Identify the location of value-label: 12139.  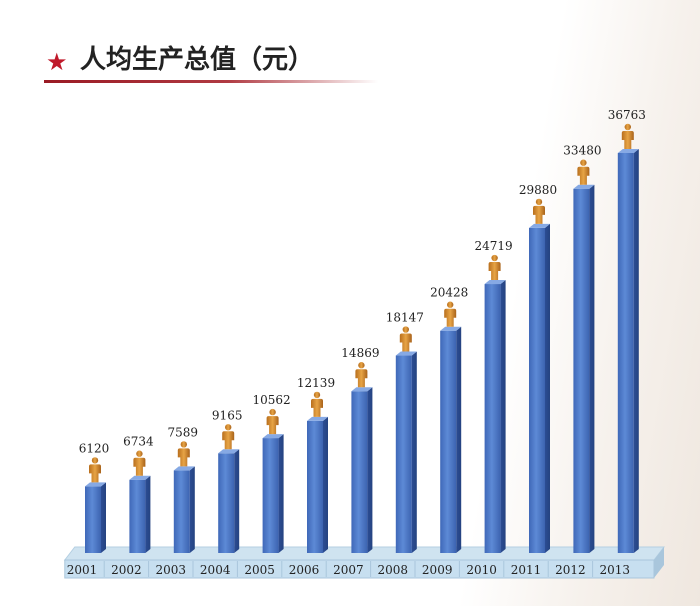
(316, 383).